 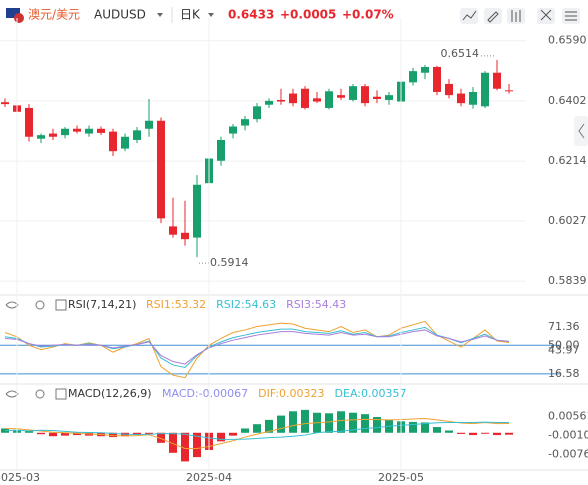 I want to click on header: 澳元/美元 AUDUSD 日K 0.6433 +0.0005 +0.07%, so click(x=293, y=15).